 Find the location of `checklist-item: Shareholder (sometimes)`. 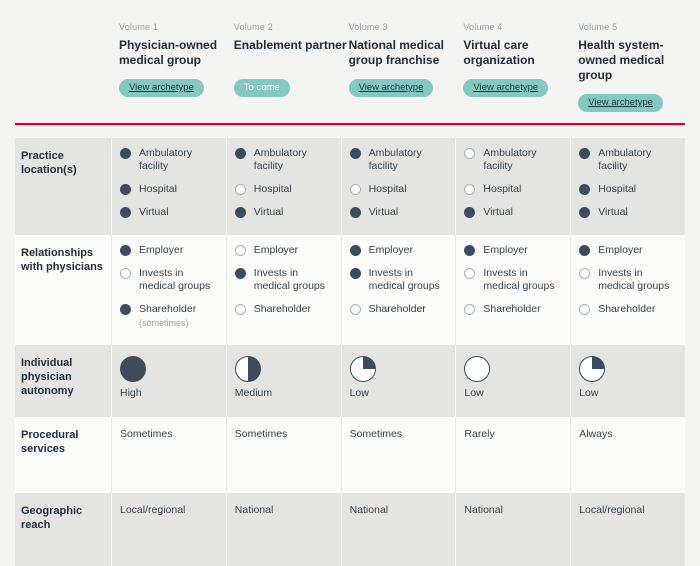

checklist-item: Shareholder (sometimes) is located at coordinates (170, 316).